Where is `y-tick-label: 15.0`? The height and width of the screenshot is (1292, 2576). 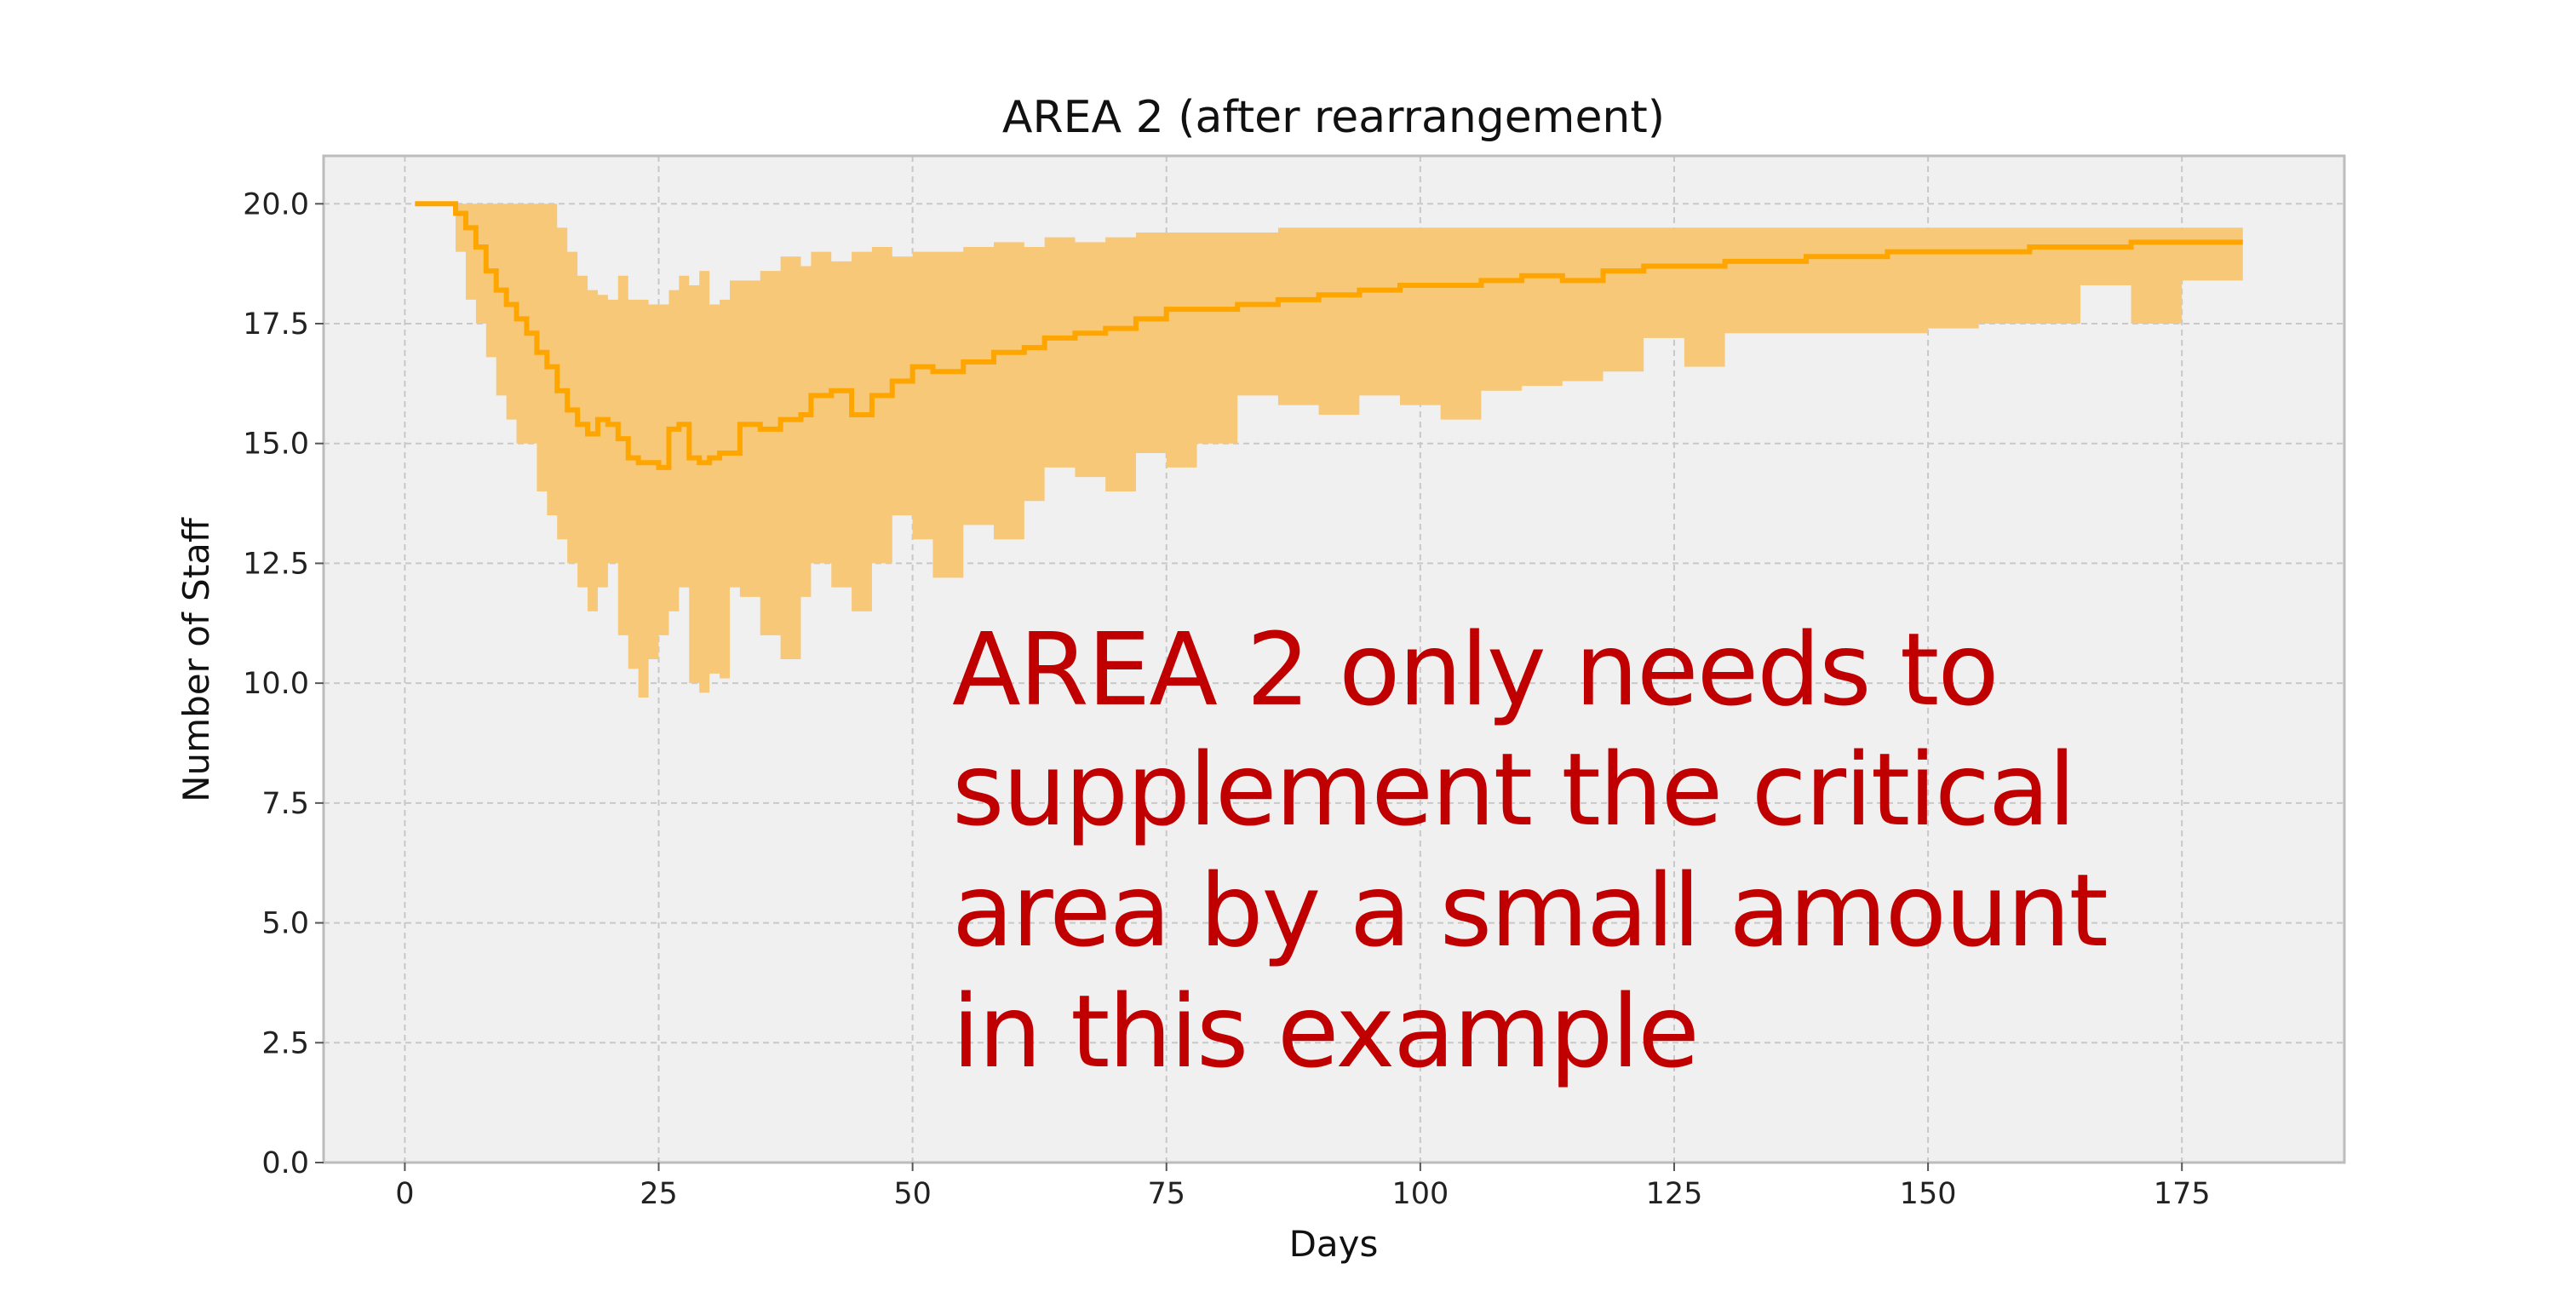 y-tick-label: 15.0 is located at coordinates (276, 445).